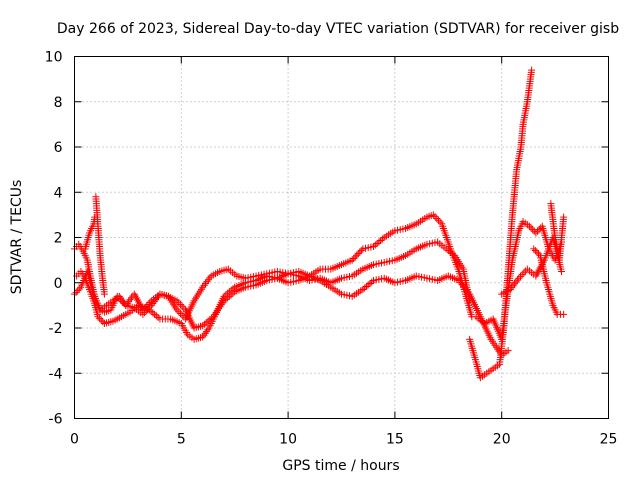  Describe the element at coordinates (58, 193) in the screenshot. I see `y-tick-label: 4` at that location.